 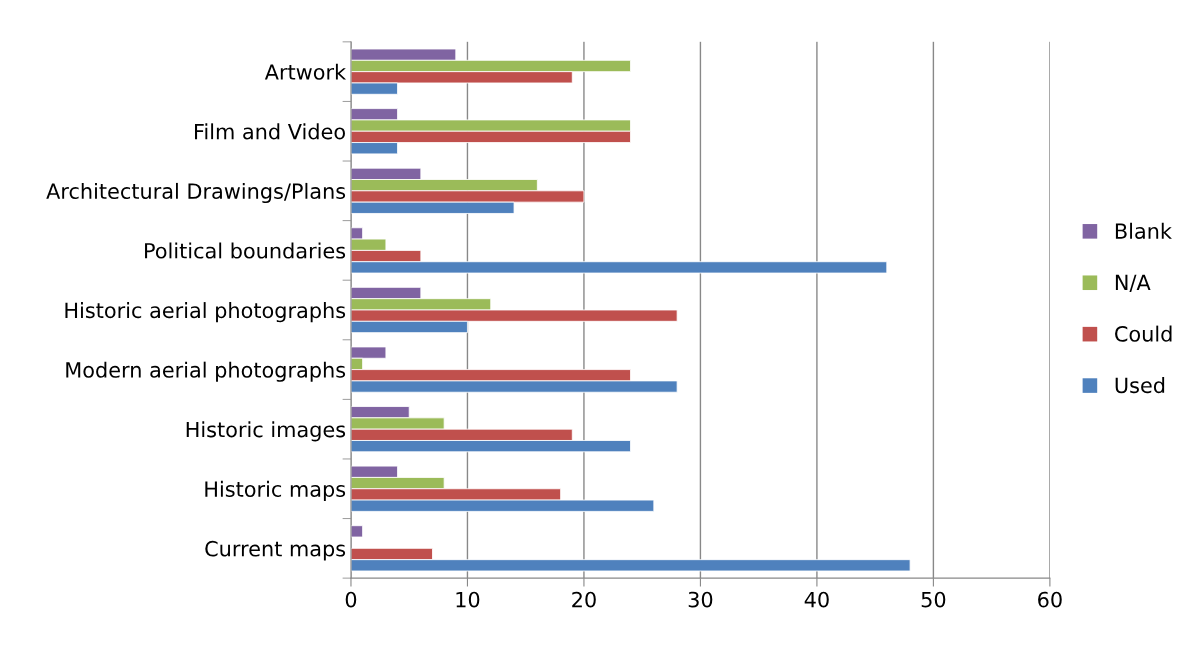 I want to click on y-tick-label: Architectural Drawings/Plans, so click(x=196, y=193).